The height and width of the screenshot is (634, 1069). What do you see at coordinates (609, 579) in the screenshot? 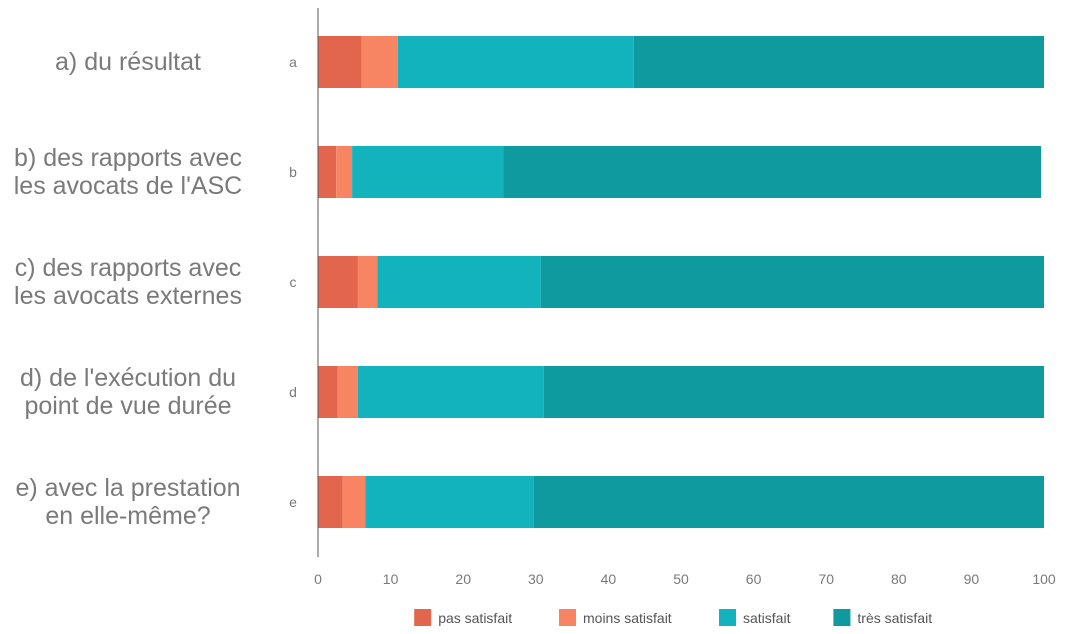
I see `x-tick-label: 40` at bounding box center [609, 579].